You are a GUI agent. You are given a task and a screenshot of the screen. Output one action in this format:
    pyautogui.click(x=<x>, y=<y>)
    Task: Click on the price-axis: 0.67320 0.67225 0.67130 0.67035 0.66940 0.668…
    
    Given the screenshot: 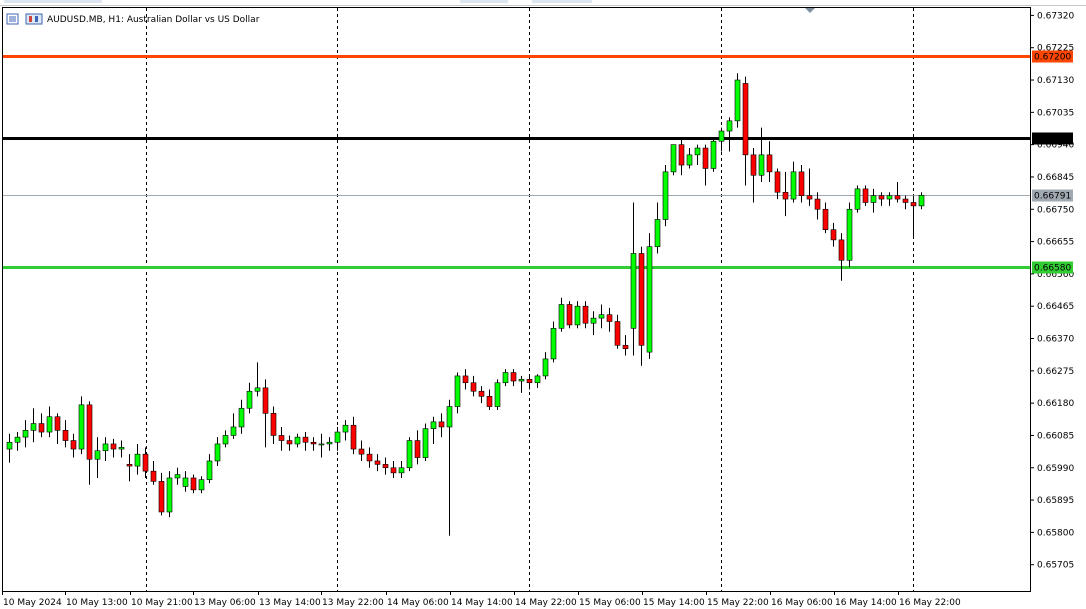 What is the action you would take?
    pyautogui.click(x=1052, y=291)
    